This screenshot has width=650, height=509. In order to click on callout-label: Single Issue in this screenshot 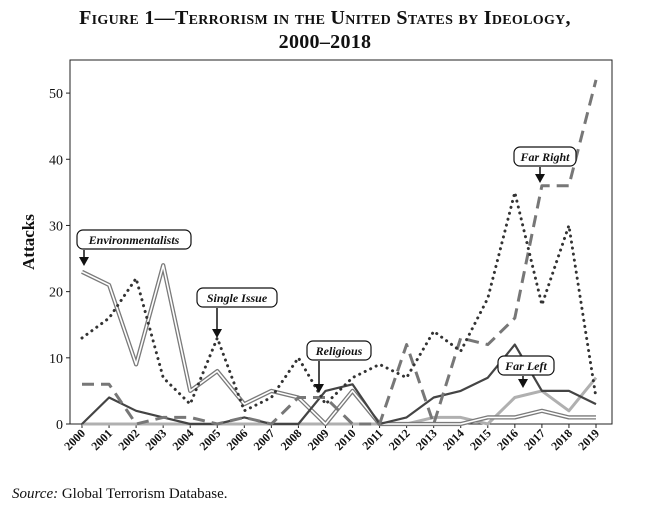, I will do `click(237, 298)`.